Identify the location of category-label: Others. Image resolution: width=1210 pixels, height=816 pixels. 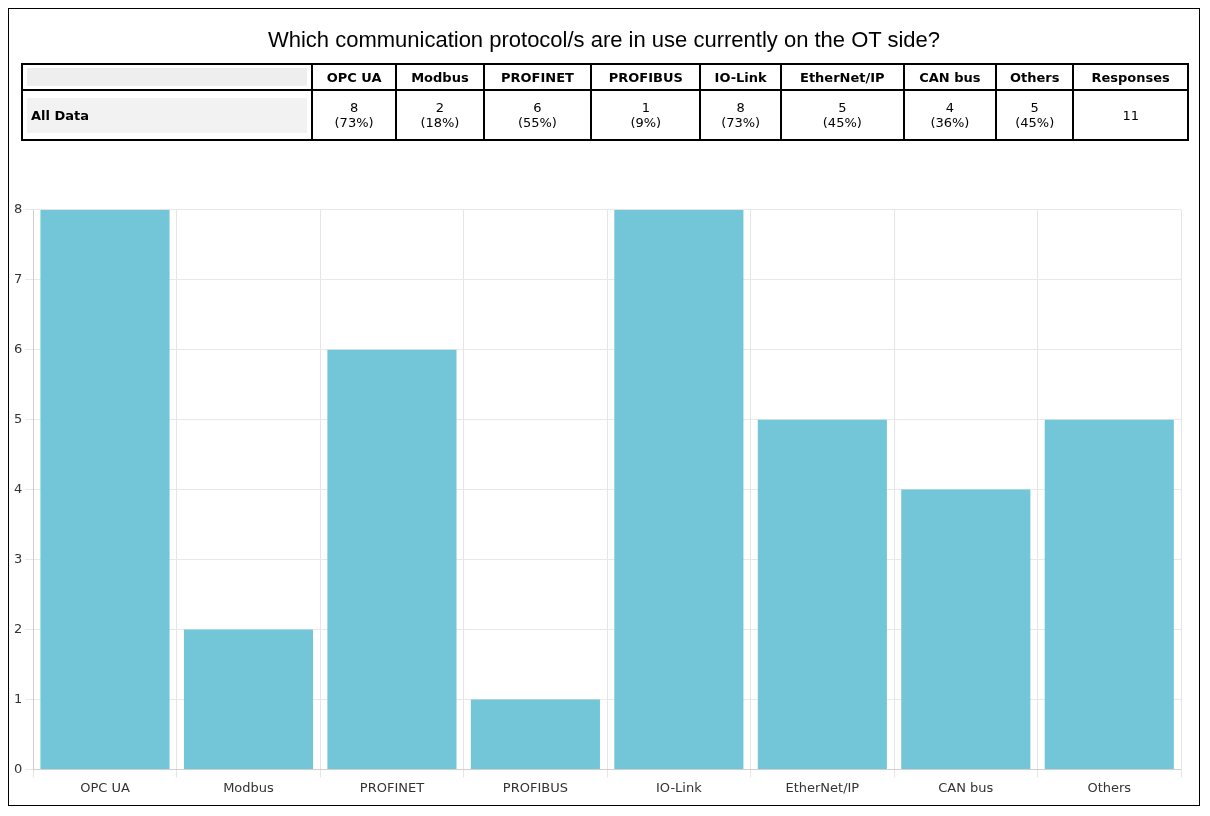
(1034, 77).